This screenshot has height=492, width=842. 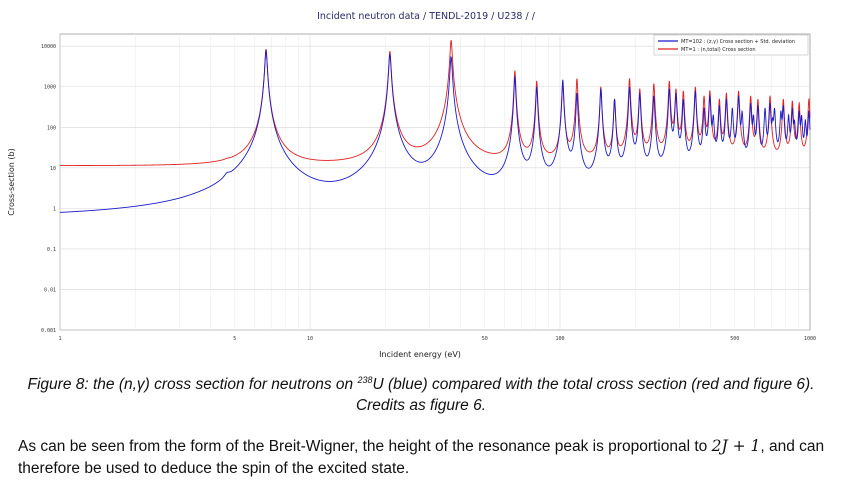 I want to click on y-tick-label: 100, so click(x=51, y=128).